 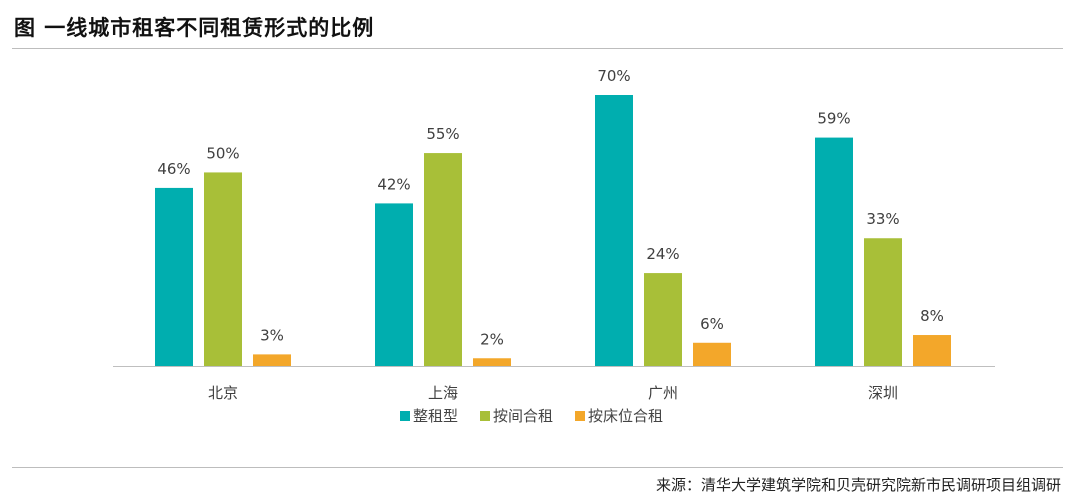 What do you see at coordinates (194, 27) in the screenshot?
I see `chart-title: 图 一线城市租客不同租赁形式的比例` at bounding box center [194, 27].